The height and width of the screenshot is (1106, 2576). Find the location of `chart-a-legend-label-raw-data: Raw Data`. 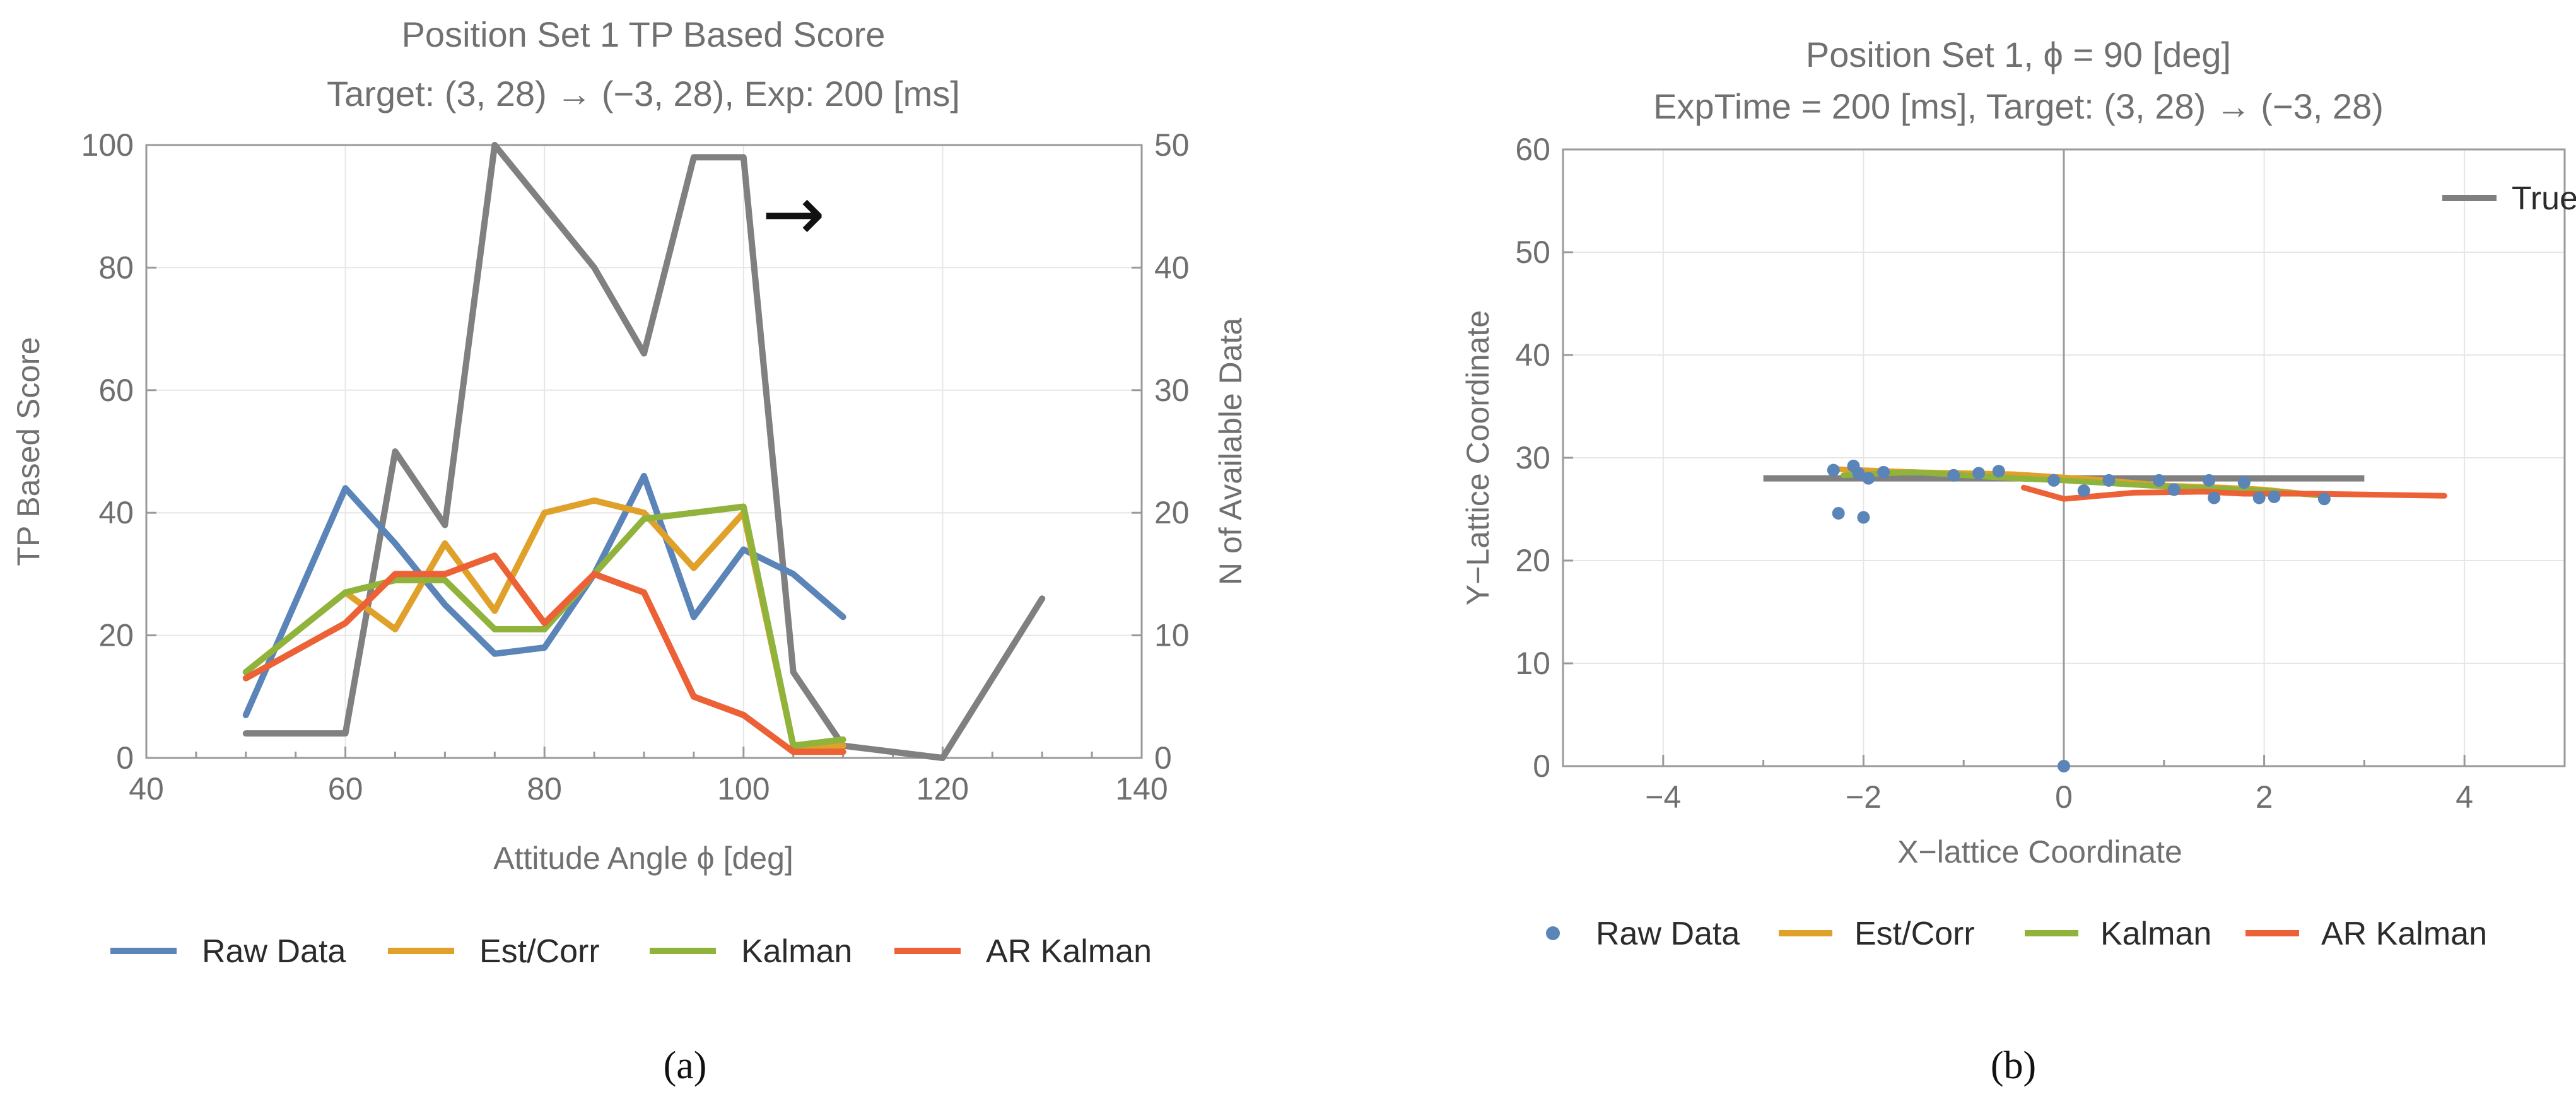

chart-a-legend-label-raw-data: Raw Data is located at coordinates (274, 951).